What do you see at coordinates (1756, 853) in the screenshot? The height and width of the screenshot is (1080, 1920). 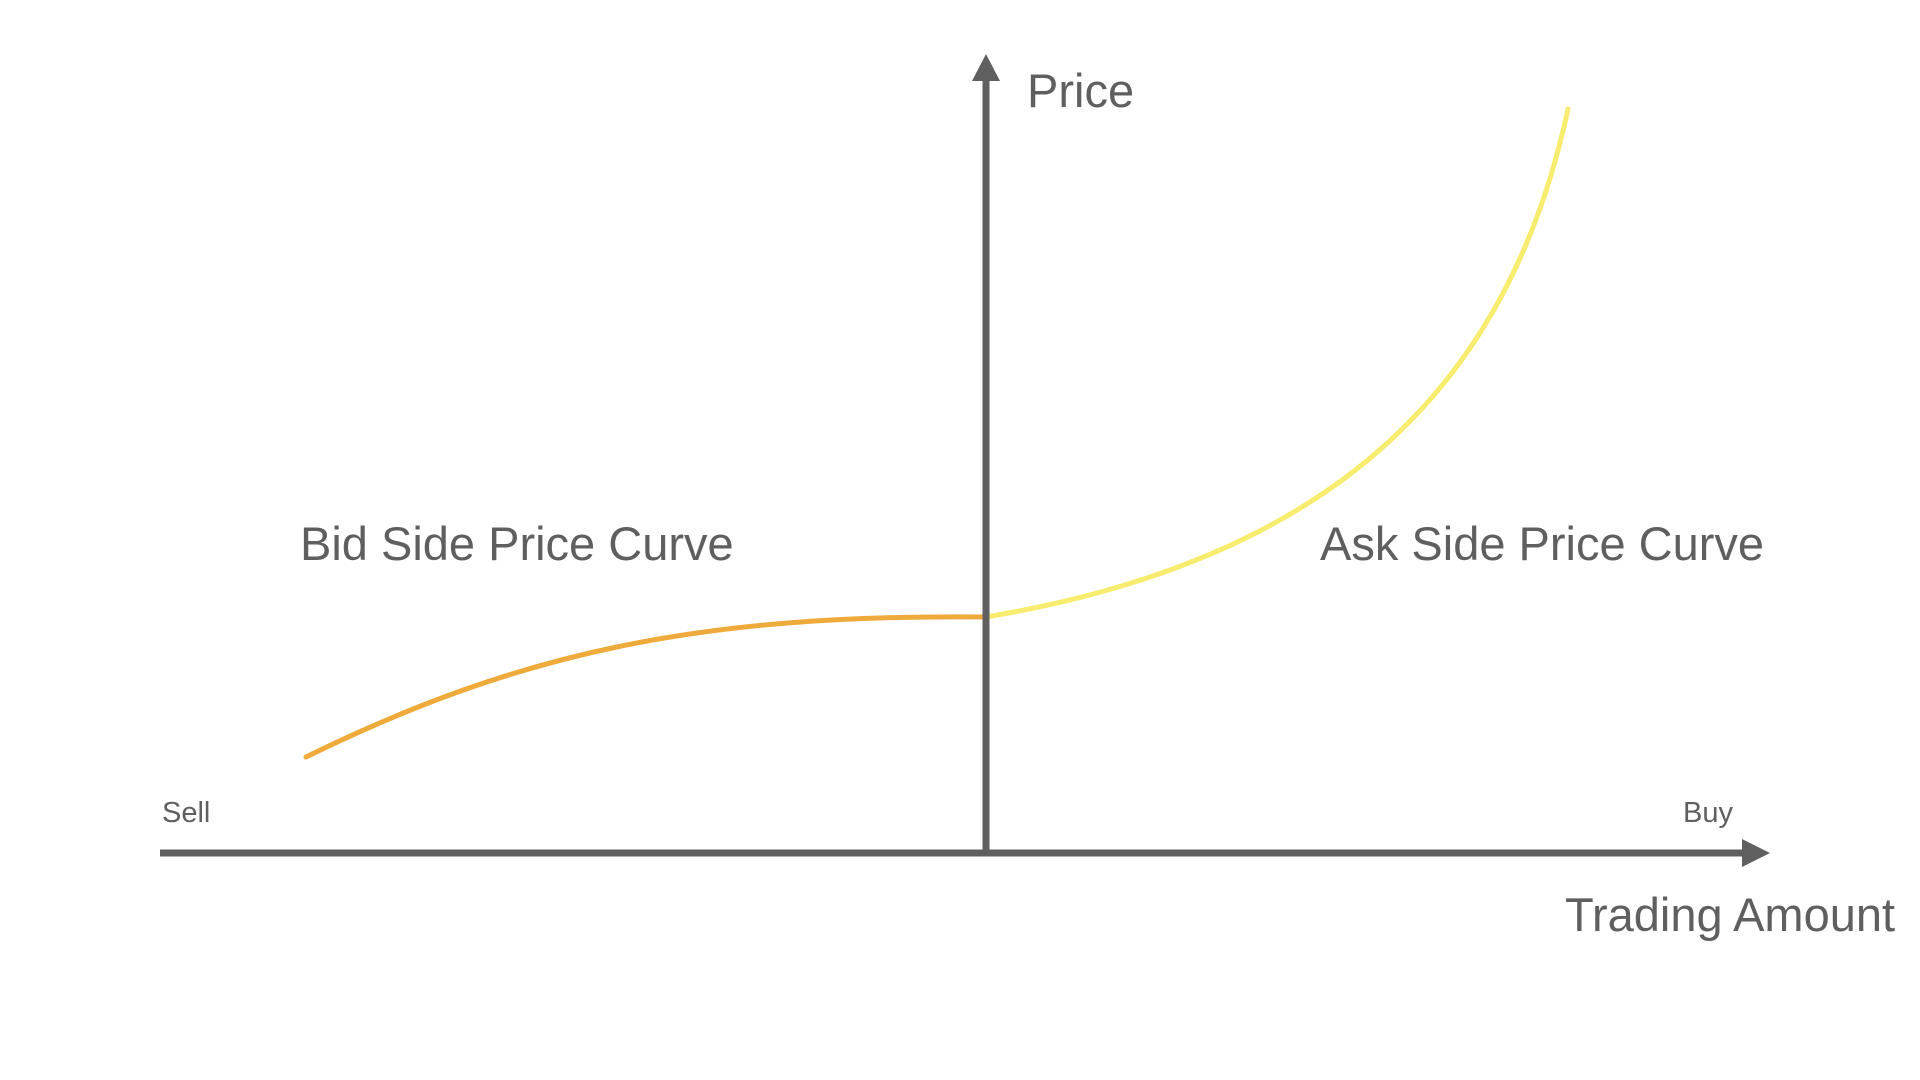 I see `x-axis-arrow-icon` at bounding box center [1756, 853].